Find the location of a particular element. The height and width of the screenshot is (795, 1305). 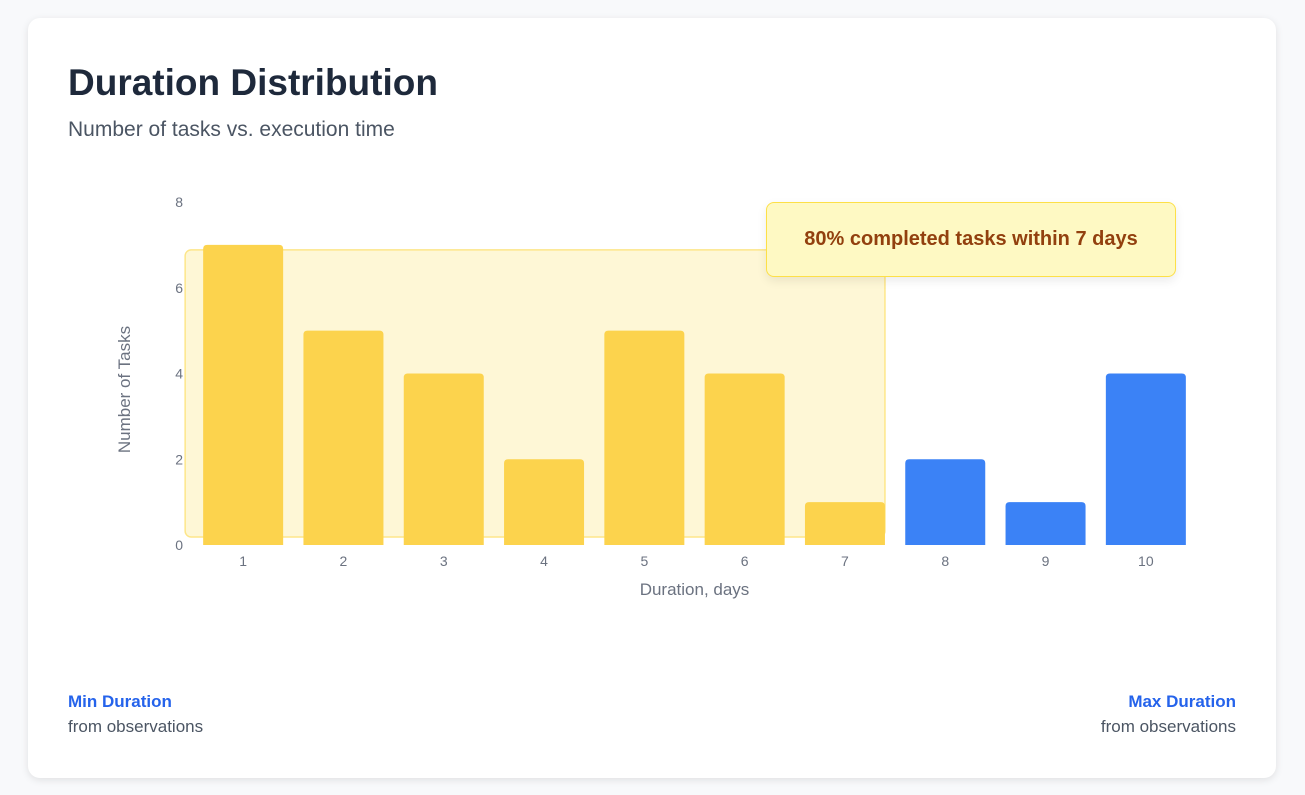

highlight-callout: 80% completed tasks within 7 days is located at coordinates (971, 239).